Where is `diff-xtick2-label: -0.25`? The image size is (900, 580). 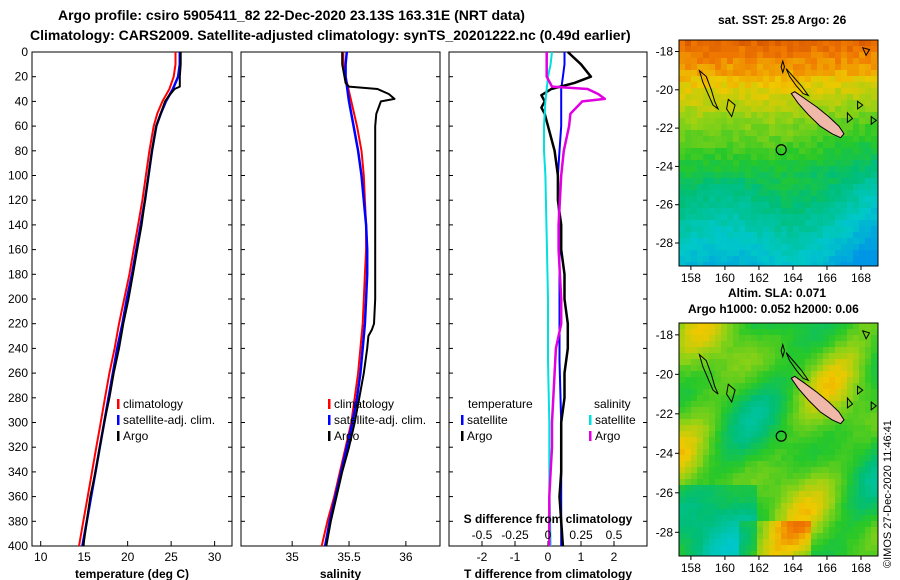
diff-xtick2-label: -0.25 is located at coordinates (515, 535).